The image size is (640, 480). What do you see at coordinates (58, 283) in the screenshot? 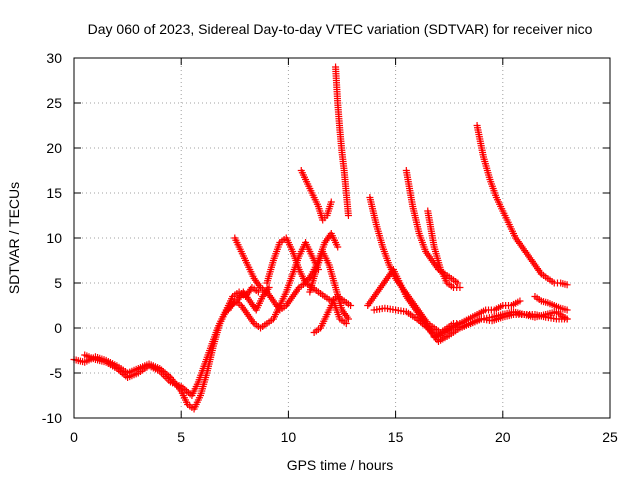
I see `y-tick-label: 5` at bounding box center [58, 283].